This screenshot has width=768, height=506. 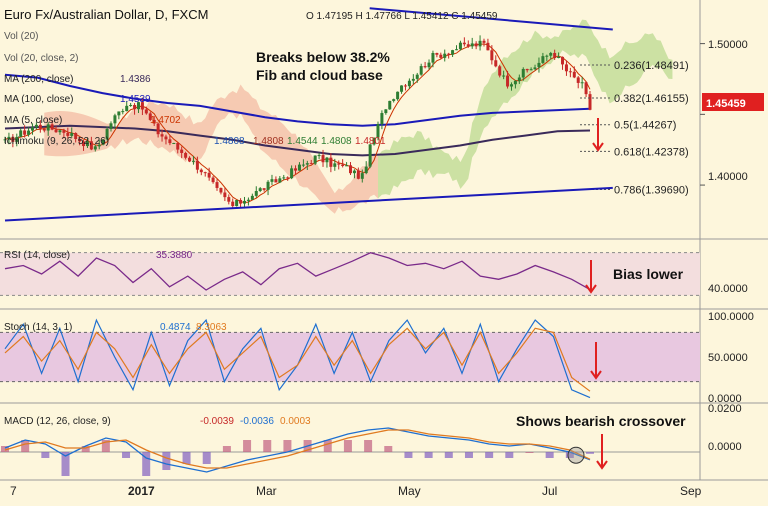 What do you see at coordinates (297, 271) in the screenshot?
I see `rsi-line` at bounding box center [297, 271].